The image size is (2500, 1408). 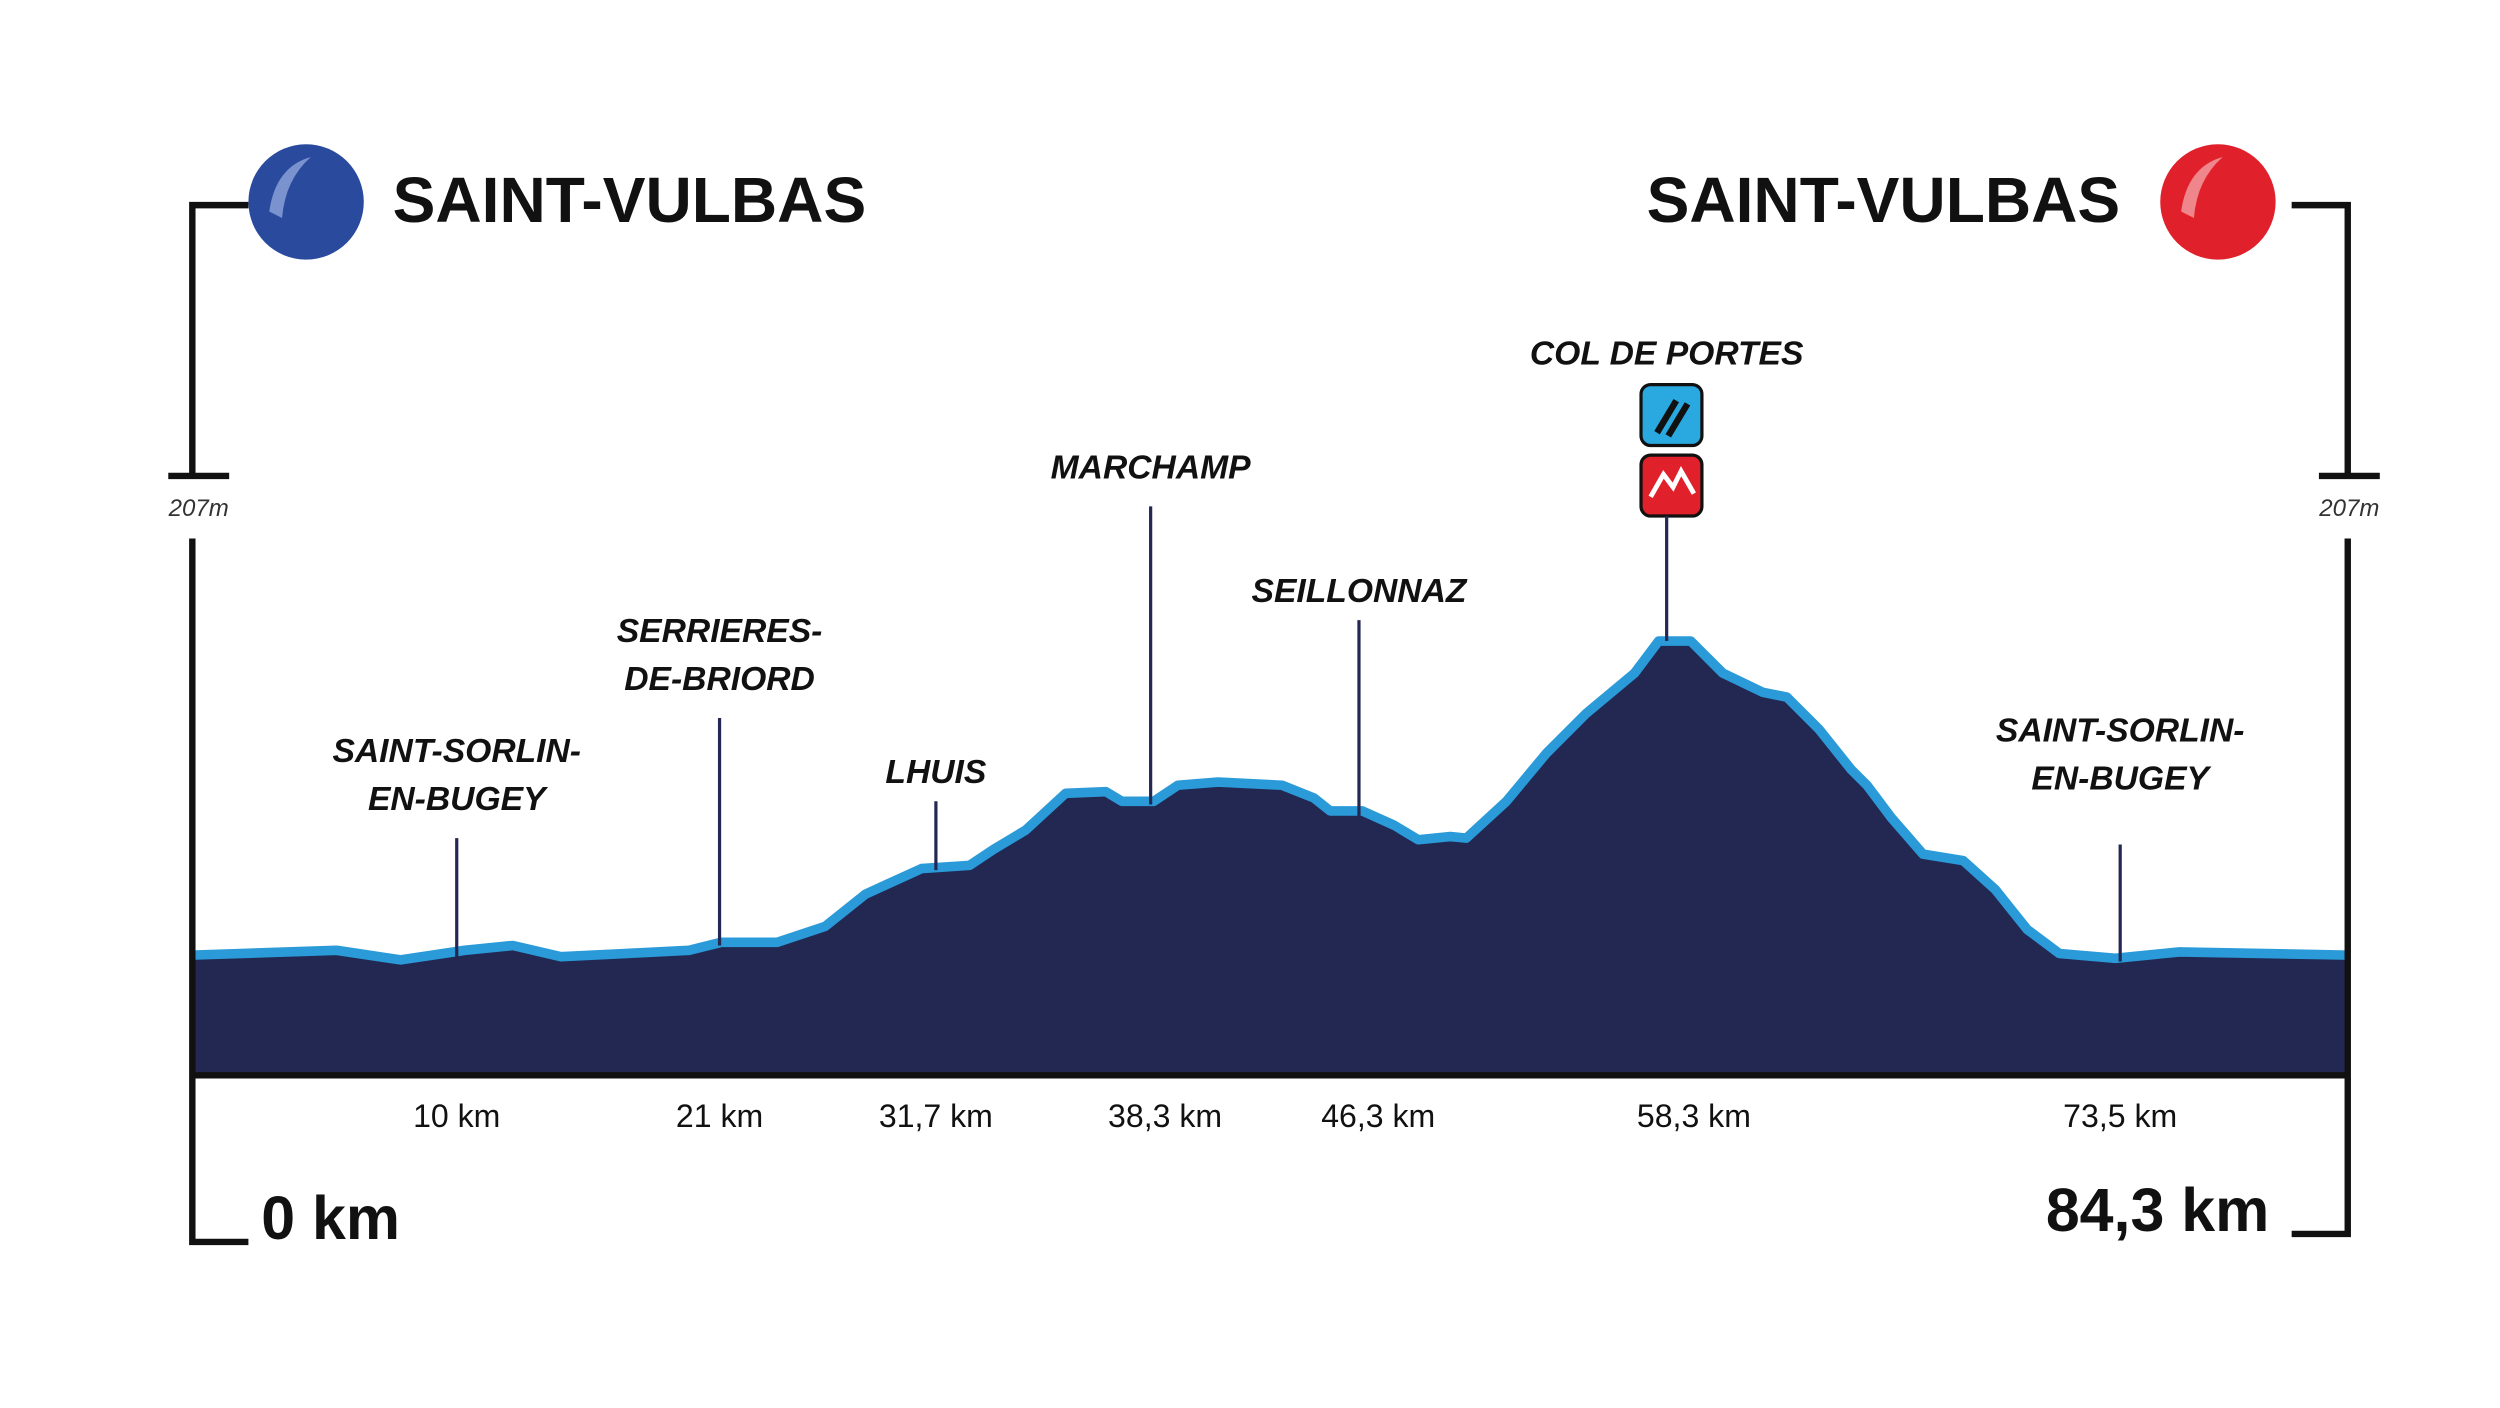 What do you see at coordinates (219, 338) in the screenshot?
I see `frame-left-top` at bounding box center [219, 338].